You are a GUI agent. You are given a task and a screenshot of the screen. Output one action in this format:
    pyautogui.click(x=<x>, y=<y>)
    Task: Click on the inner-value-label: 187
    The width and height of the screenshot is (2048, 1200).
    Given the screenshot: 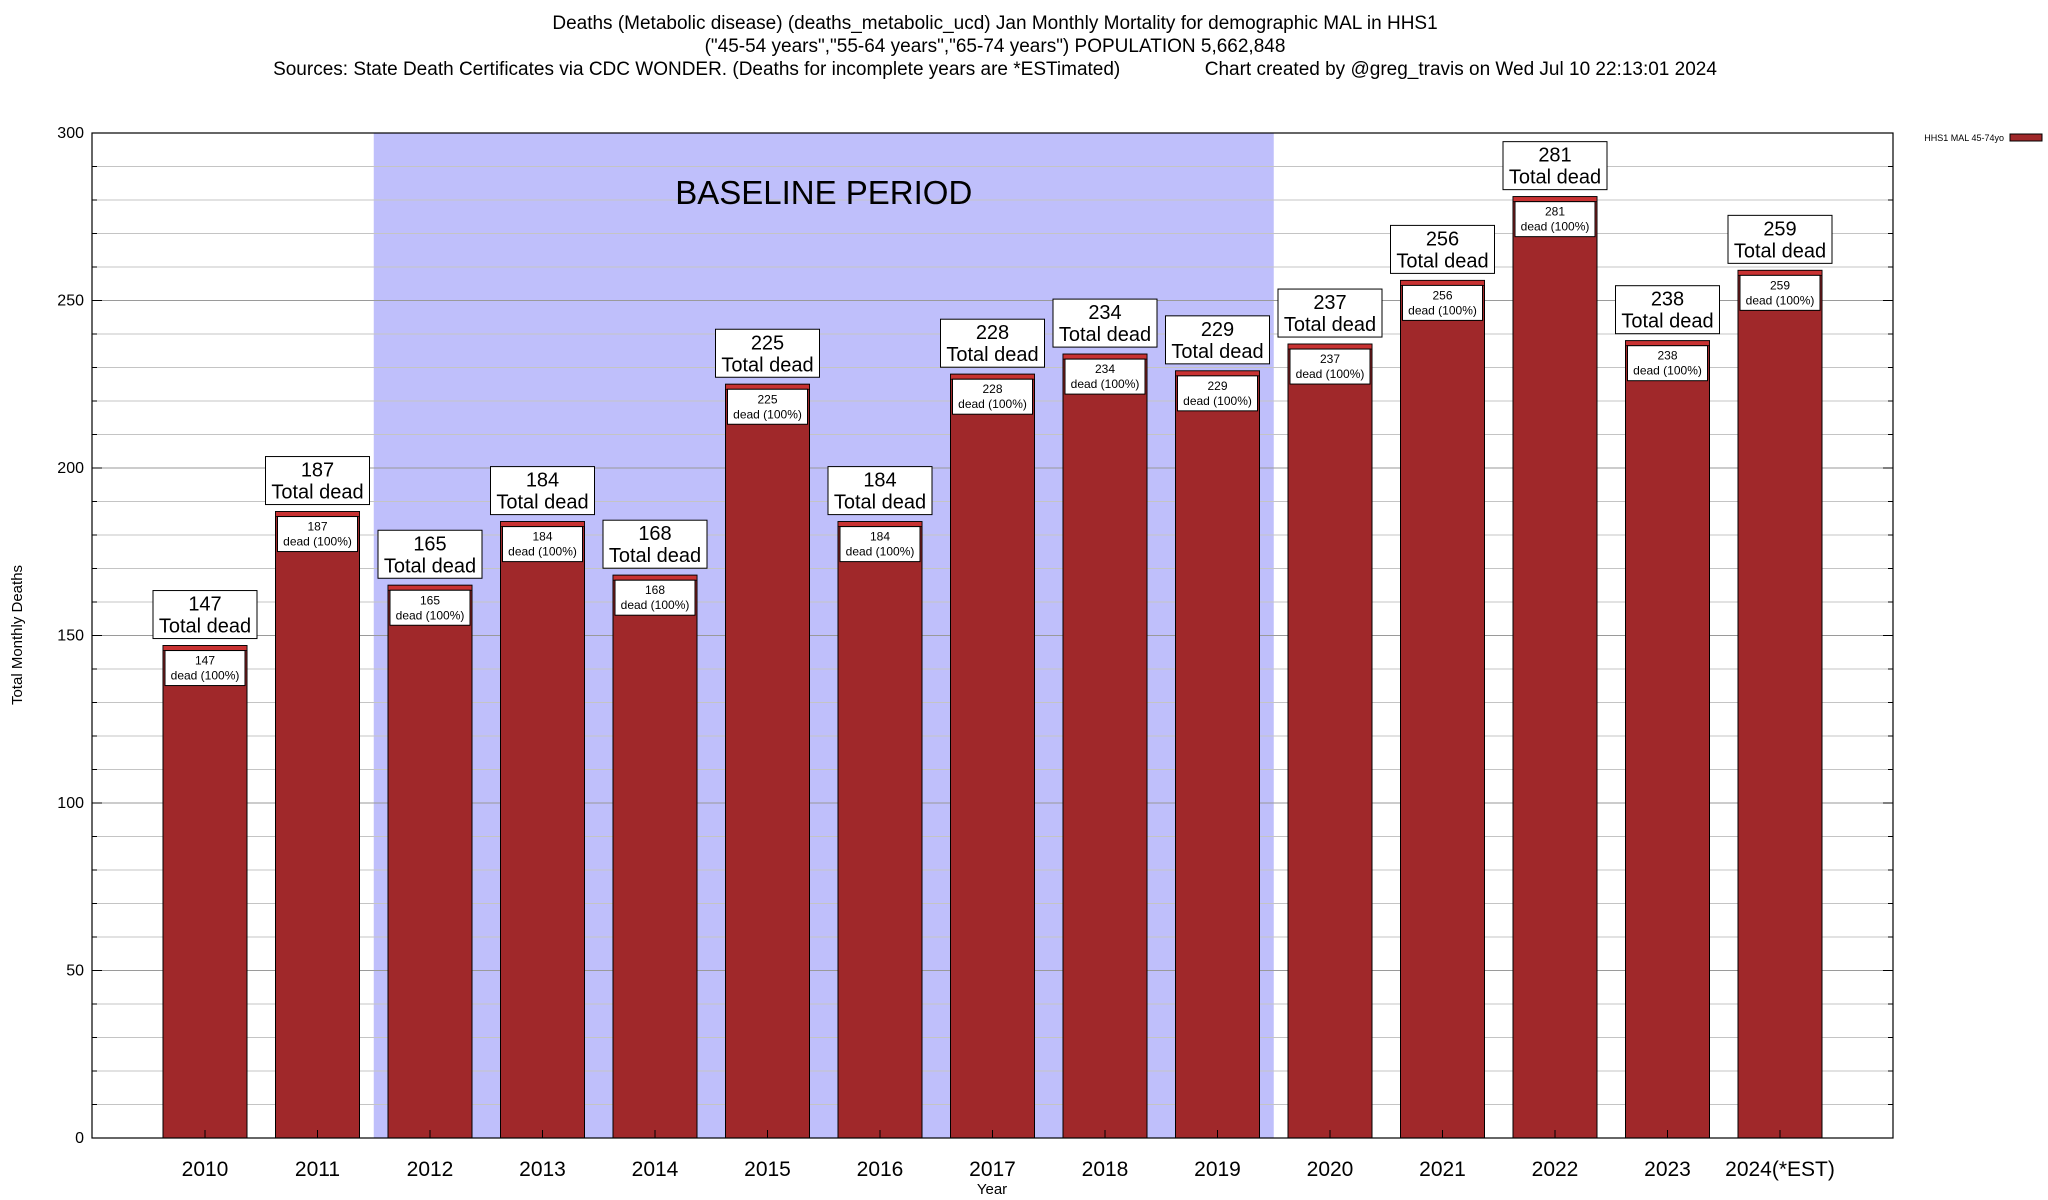 What is the action you would take?
    pyautogui.click(x=317, y=527)
    